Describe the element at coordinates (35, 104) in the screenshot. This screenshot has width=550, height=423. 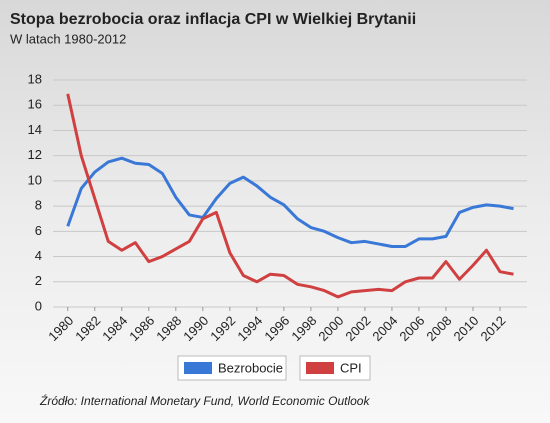
I see `y-tick-label: 16` at that location.